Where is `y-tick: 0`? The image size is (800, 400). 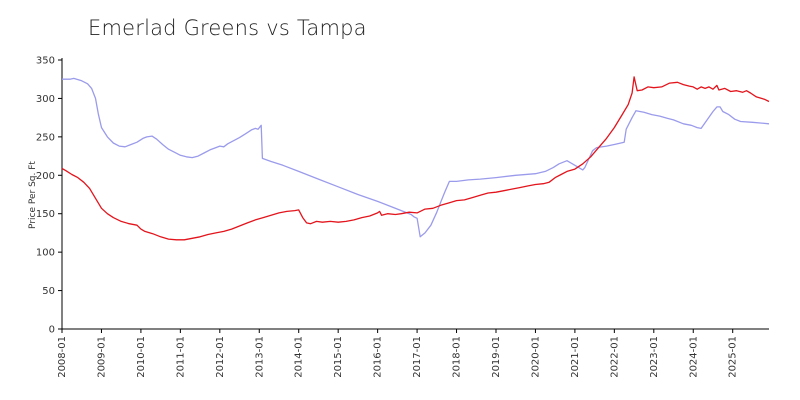 y-tick: 0 is located at coordinates (55, 330).